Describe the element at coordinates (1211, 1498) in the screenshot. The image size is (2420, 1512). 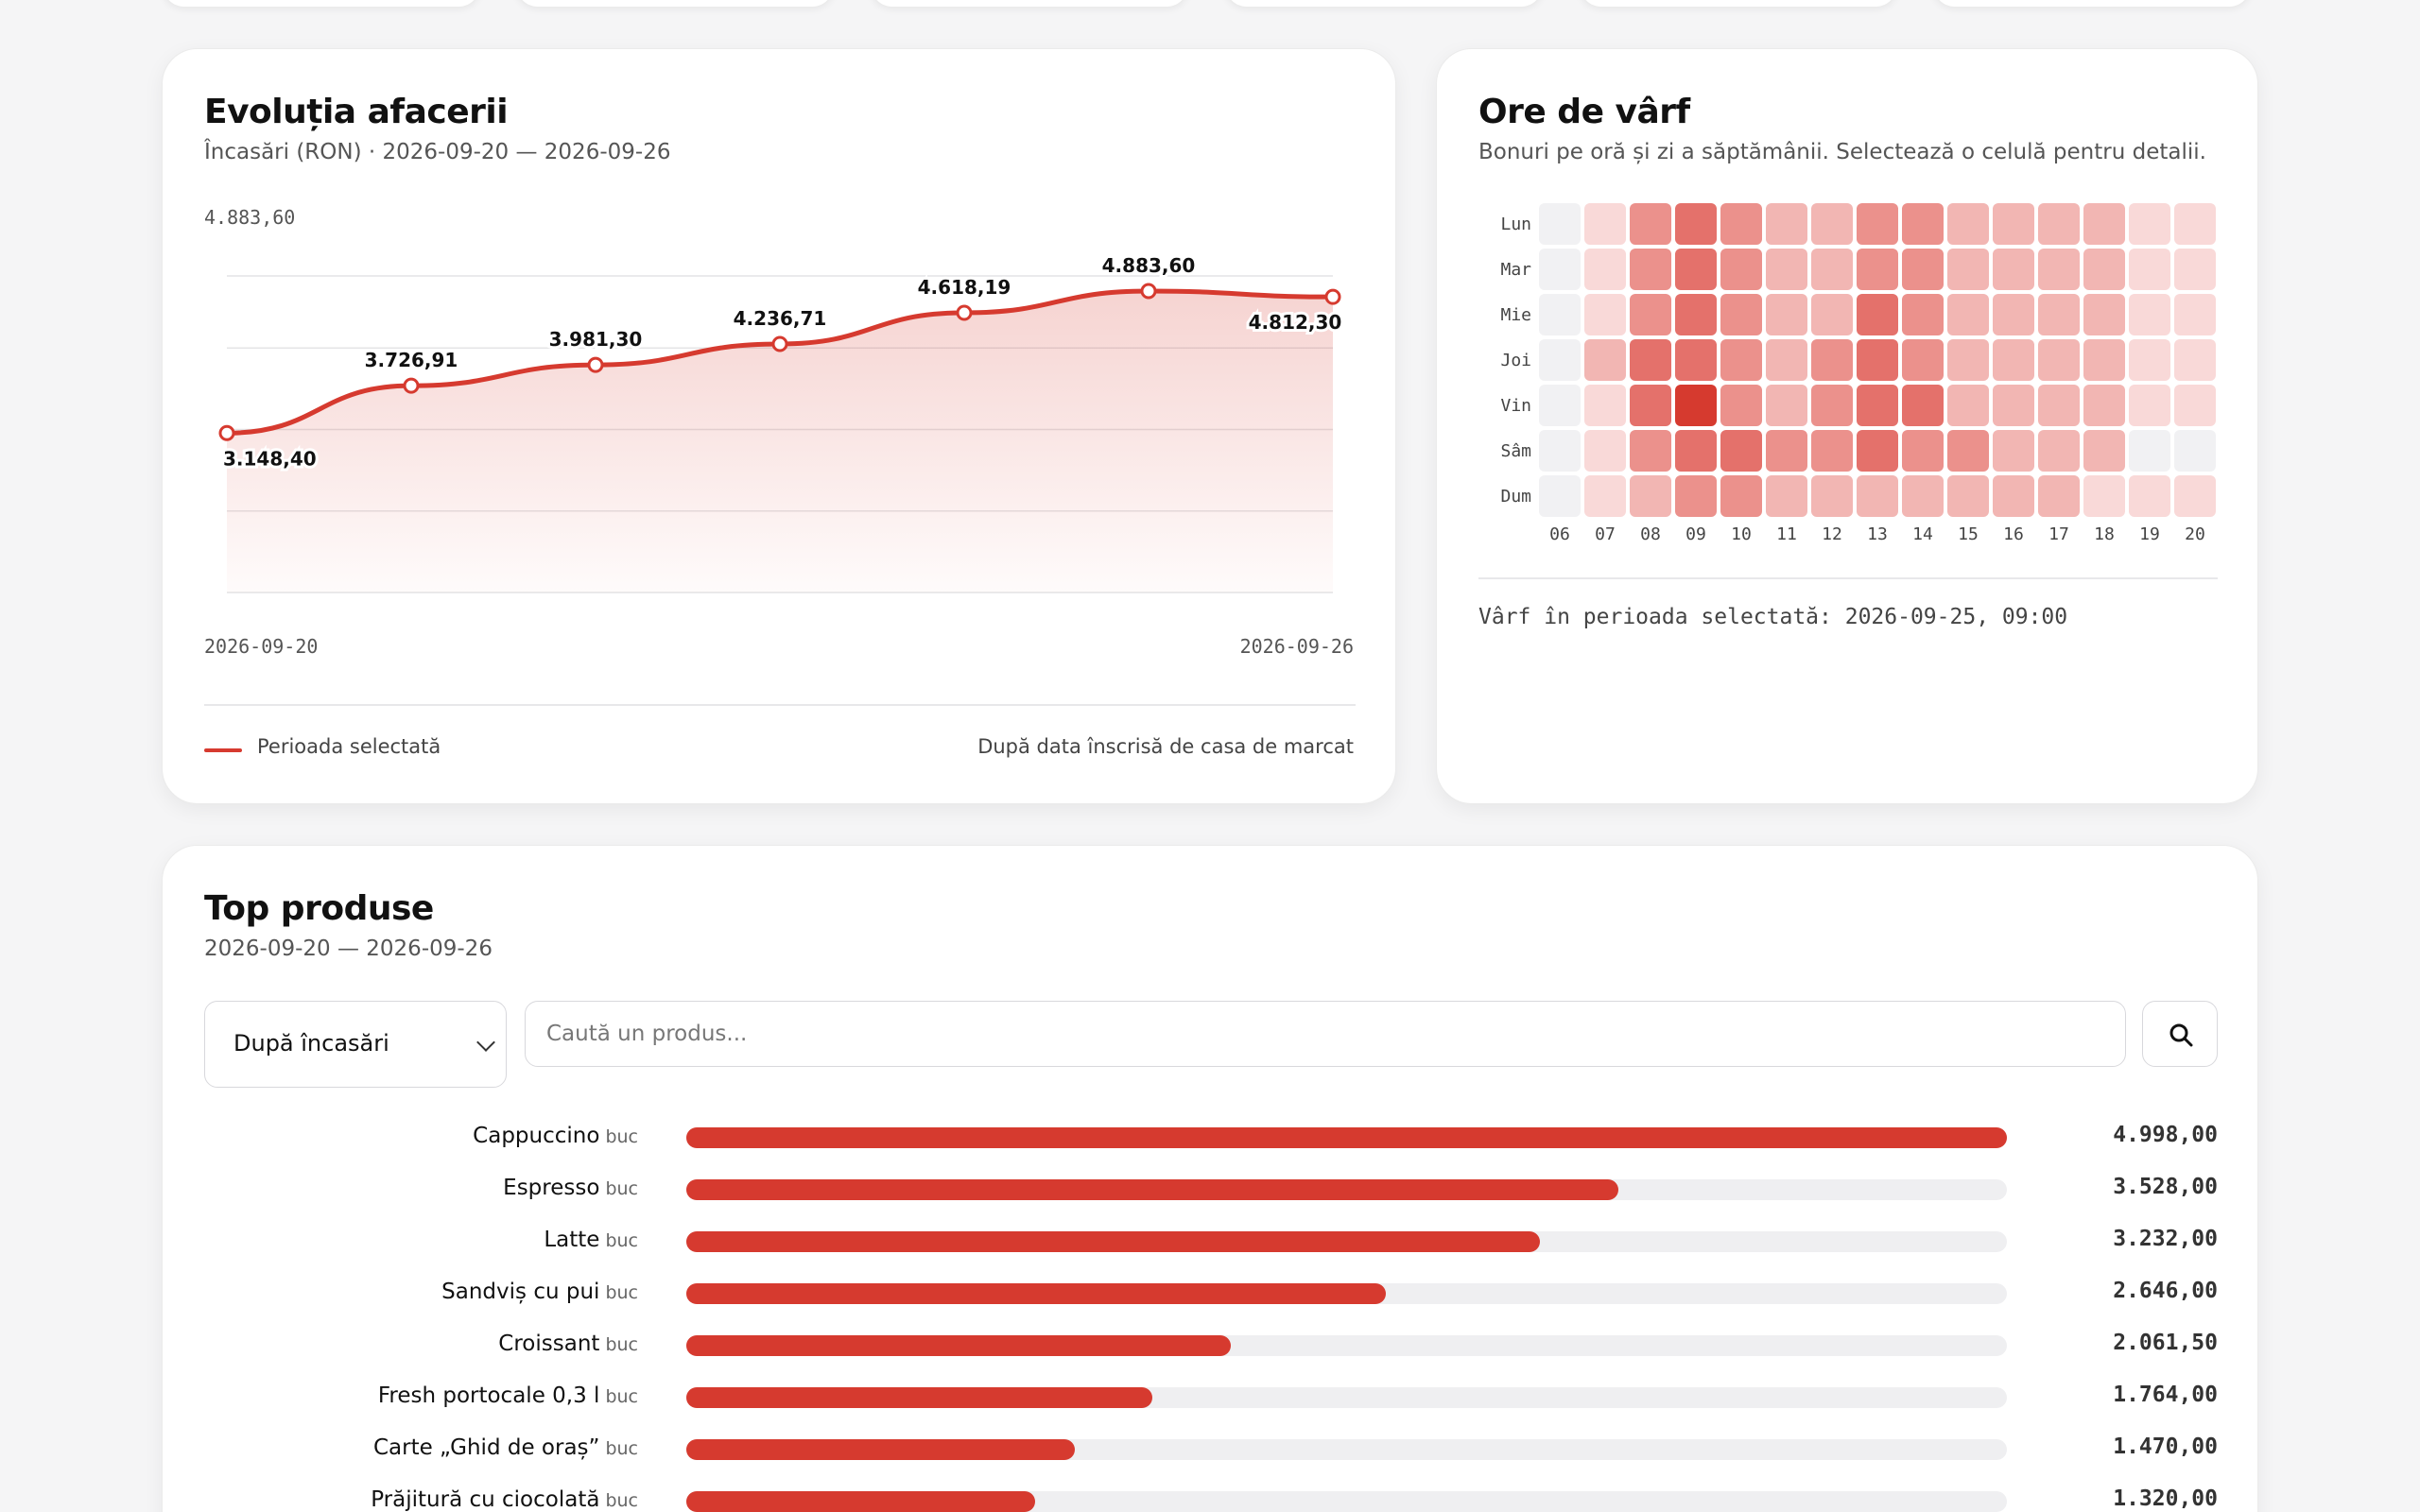
I see `product-row: Prăjitură cu ciocolată buc 1.320,00` at that location.